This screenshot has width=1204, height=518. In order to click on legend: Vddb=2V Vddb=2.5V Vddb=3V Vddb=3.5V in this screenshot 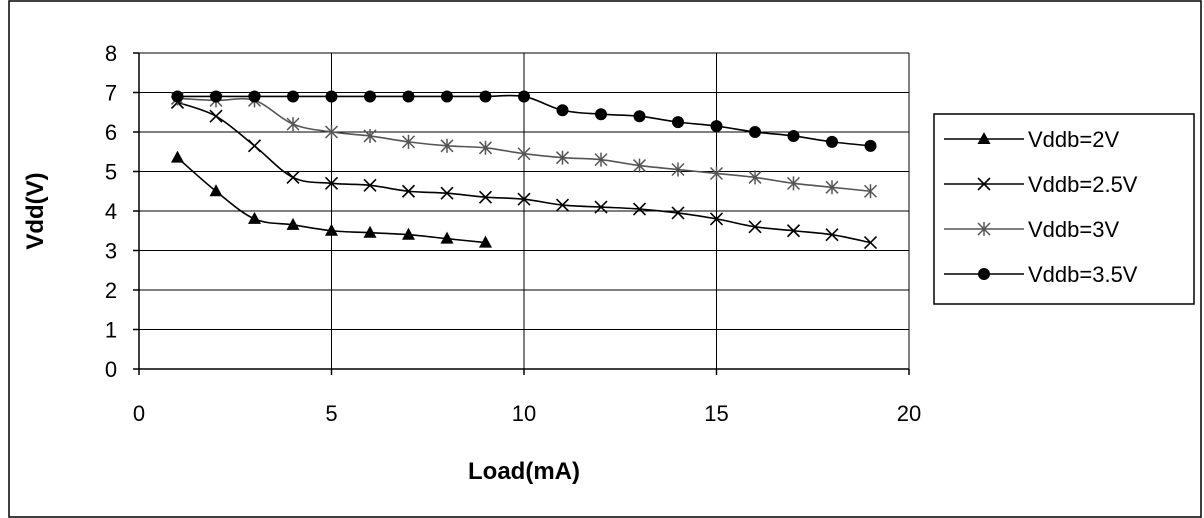, I will do `click(1064, 209)`.